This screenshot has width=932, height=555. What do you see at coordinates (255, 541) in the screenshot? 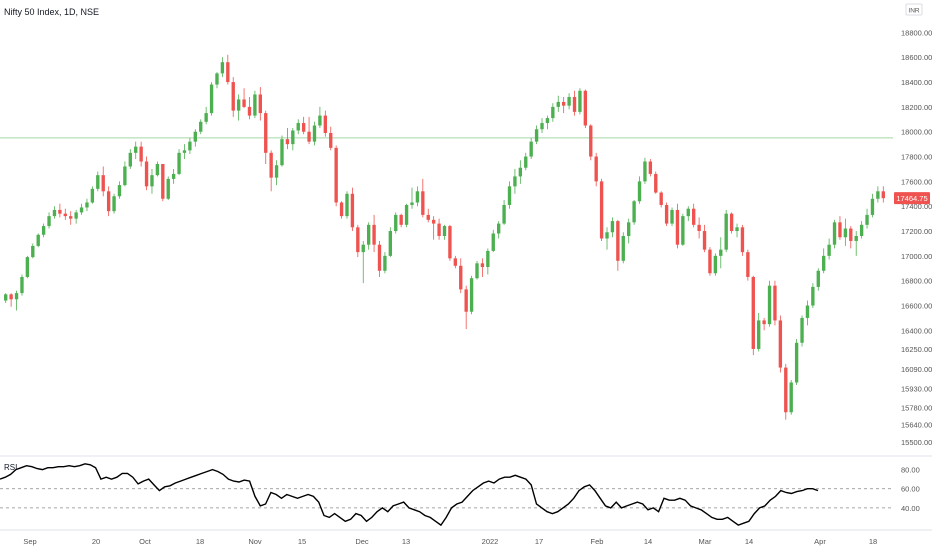
I see `x-axis-tick-label: Nov` at bounding box center [255, 541].